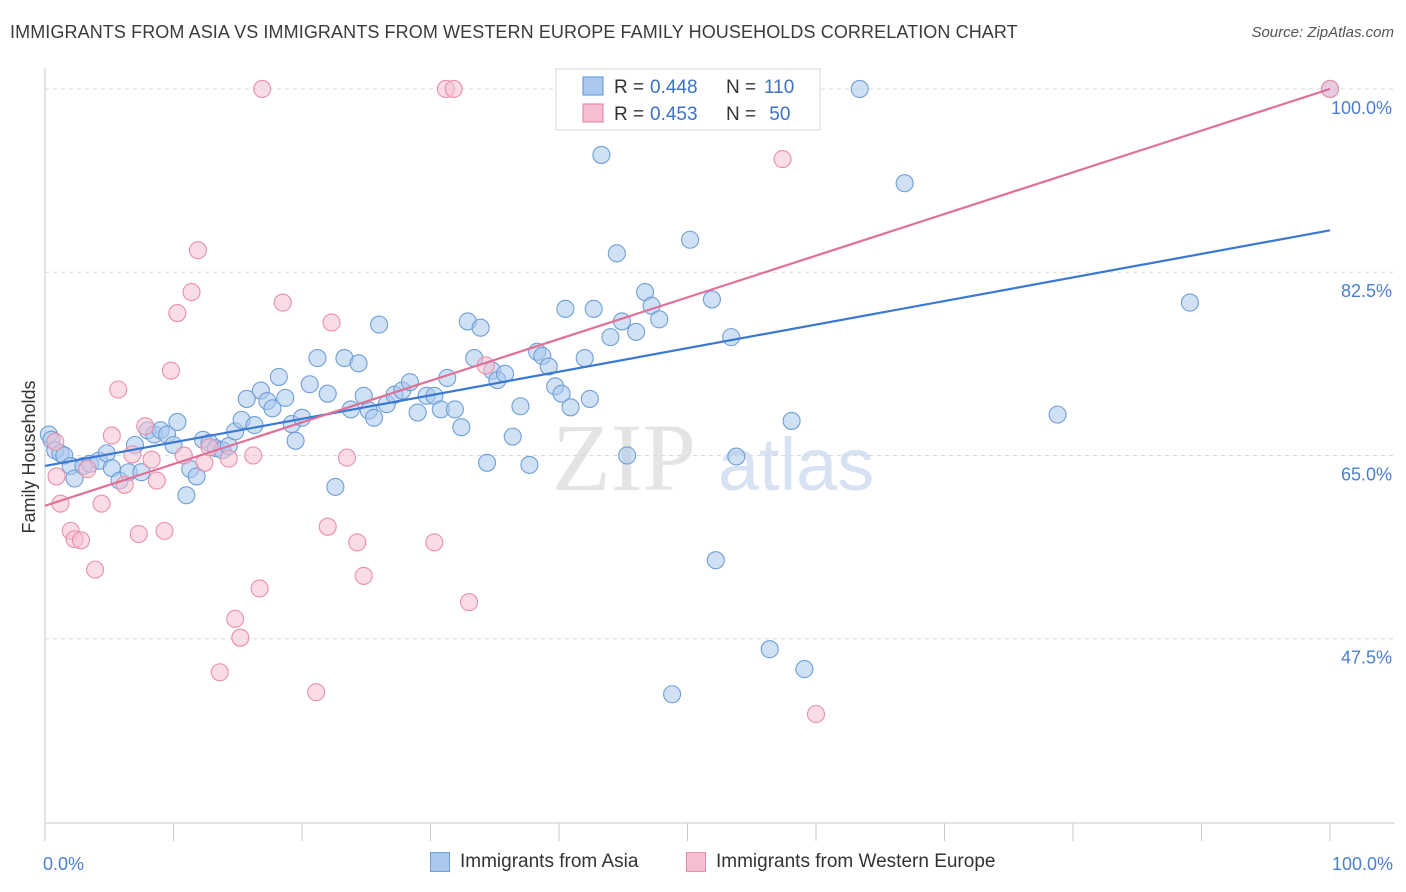 The height and width of the screenshot is (892, 1406). What do you see at coordinates (779, 87) in the screenshot?
I see `legend-n-value-asia: 110` at bounding box center [779, 87].